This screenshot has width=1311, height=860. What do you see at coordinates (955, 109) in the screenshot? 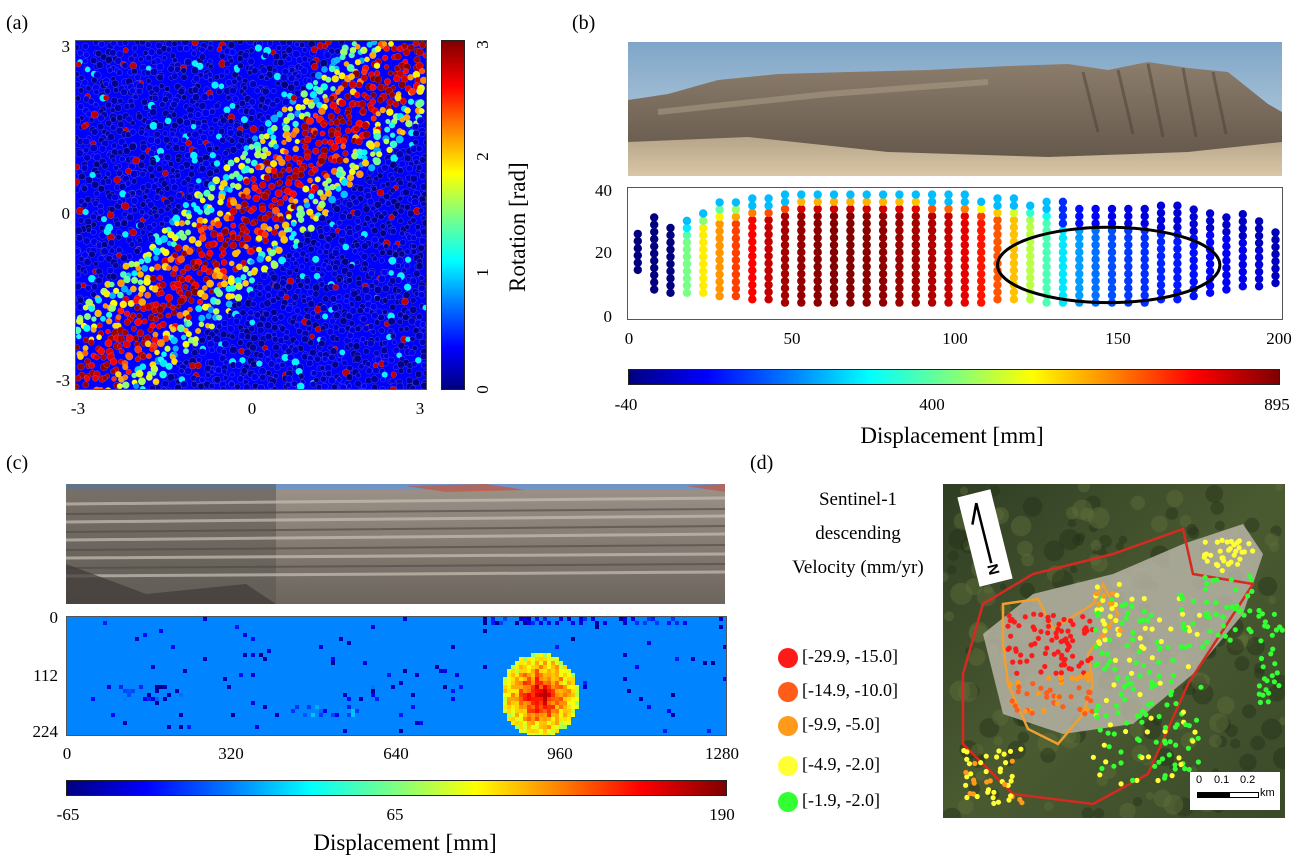
I see `b-landslide-photo` at bounding box center [955, 109].